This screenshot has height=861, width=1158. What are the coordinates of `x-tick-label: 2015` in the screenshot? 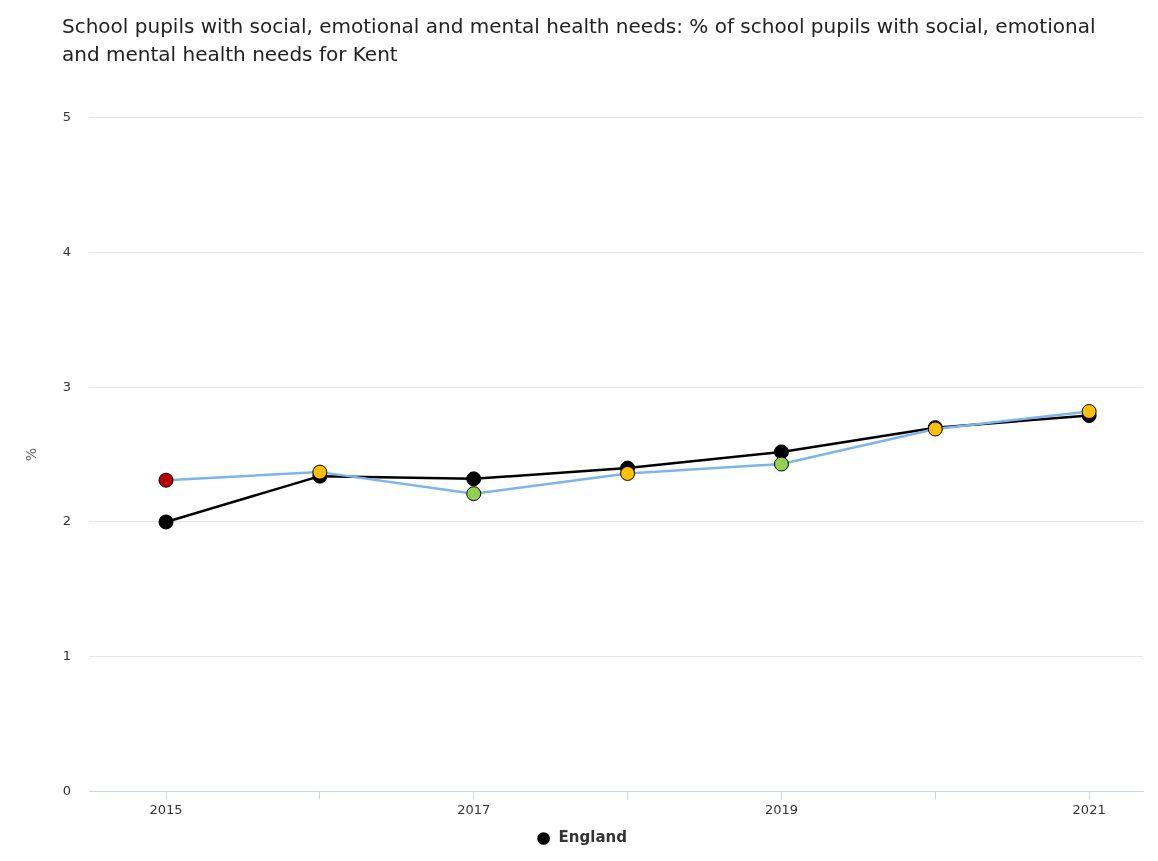 It's located at (166, 809).